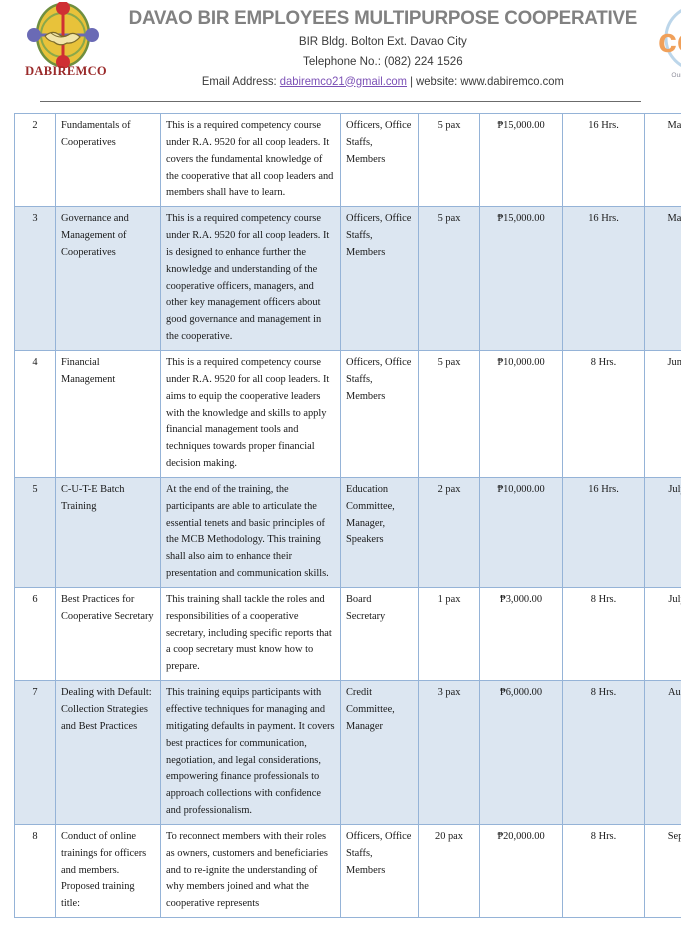 The width and height of the screenshot is (681, 928). I want to click on dabiremco-wordmark: DABIREMCO, so click(66, 71).